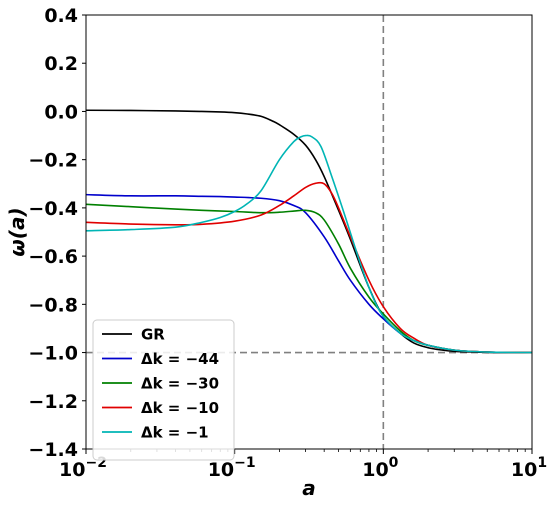  Describe the element at coordinates (175, 433) in the screenshot. I see `legend-label: Δk = −1` at that location.